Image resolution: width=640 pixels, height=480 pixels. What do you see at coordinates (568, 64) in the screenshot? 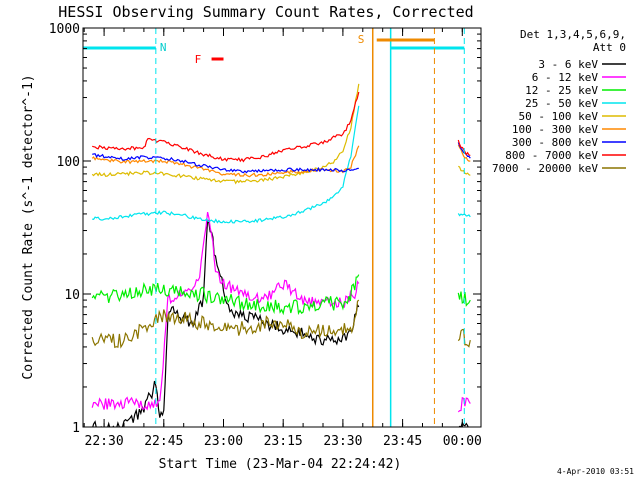
I see `legend-entry-label: 3 - 6 keV` at bounding box center [568, 64].